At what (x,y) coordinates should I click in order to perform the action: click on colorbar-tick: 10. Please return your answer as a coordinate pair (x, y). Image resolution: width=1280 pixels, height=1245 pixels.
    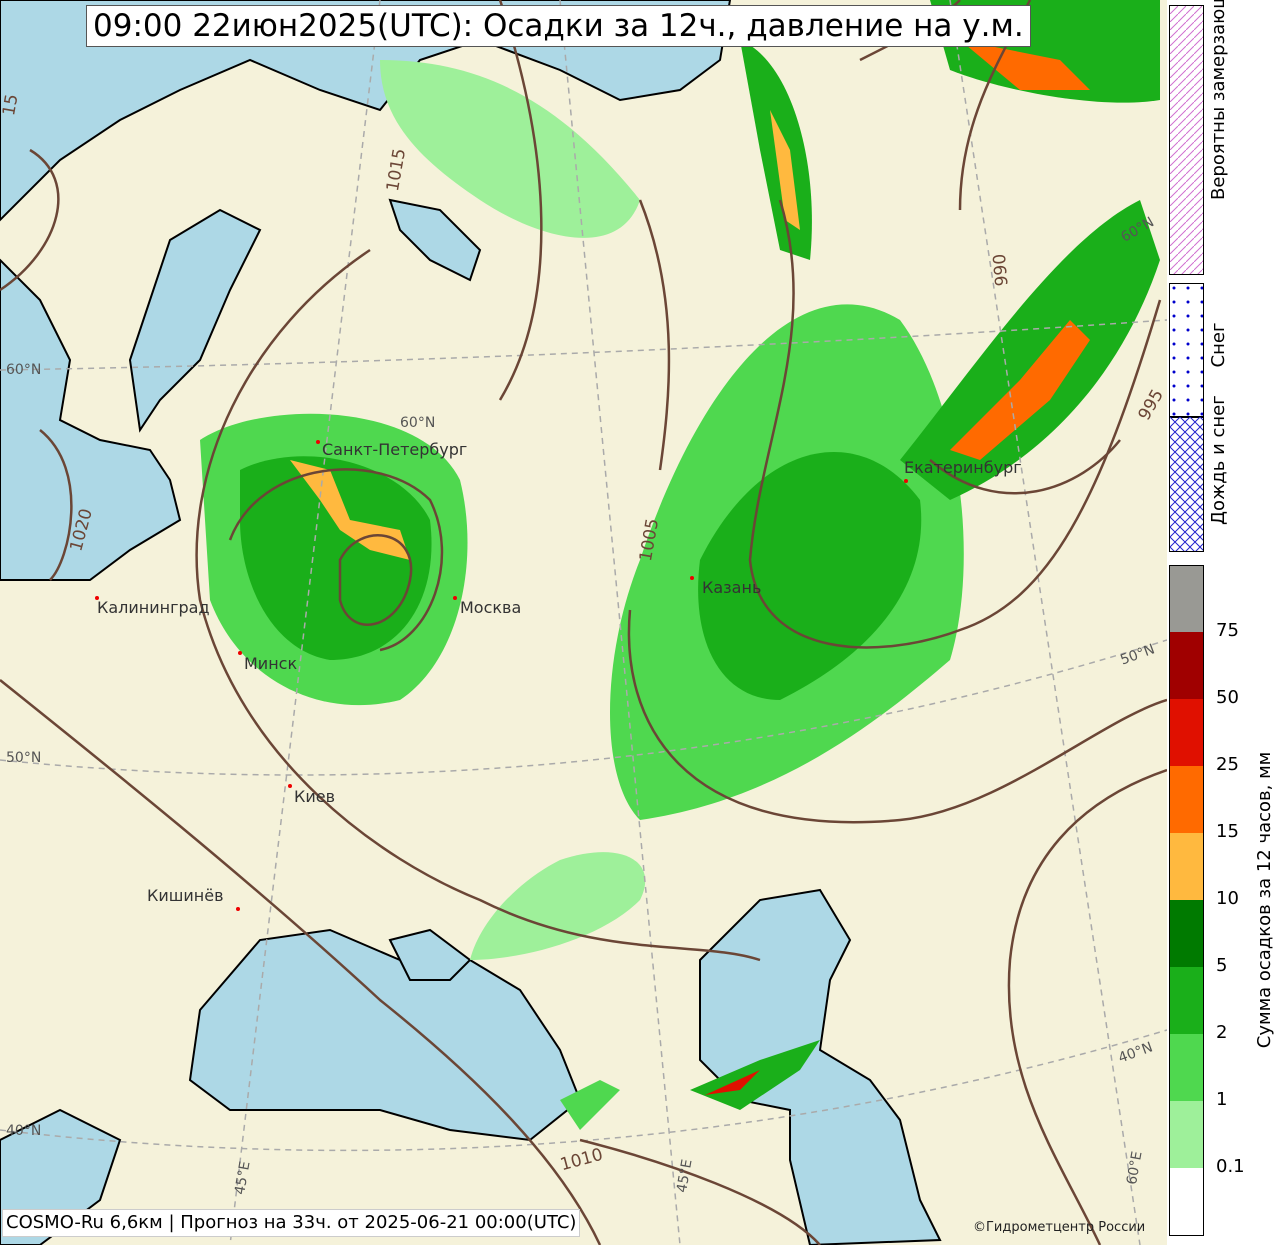
    Looking at the image, I should click on (1227, 898).